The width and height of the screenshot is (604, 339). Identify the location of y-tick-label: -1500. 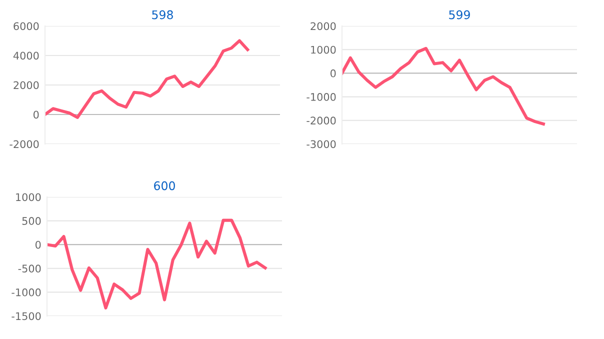
(26, 316).